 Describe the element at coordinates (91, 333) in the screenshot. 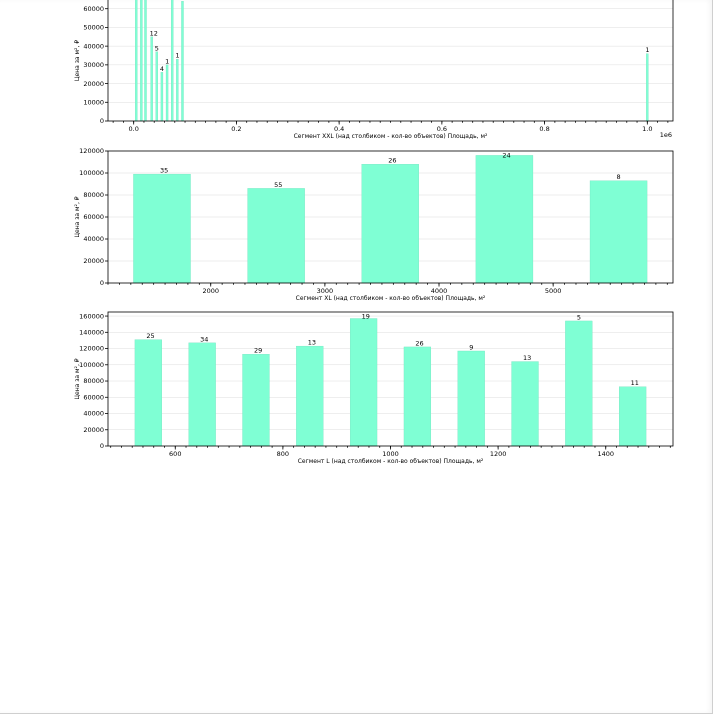

I see `y-tick-label: 140000` at that location.